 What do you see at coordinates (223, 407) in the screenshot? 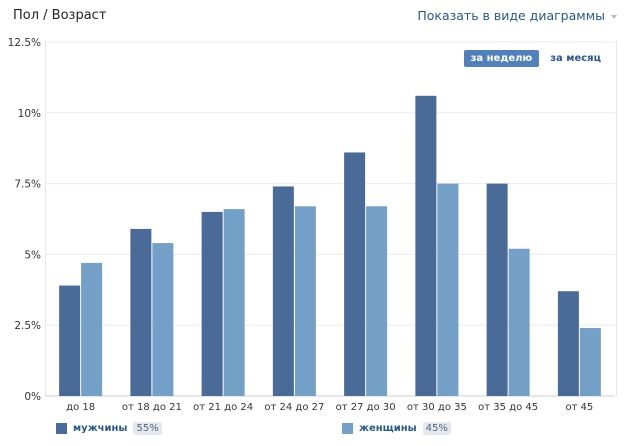
I see `x-tick-label: от 21 до 24` at bounding box center [223, 407].